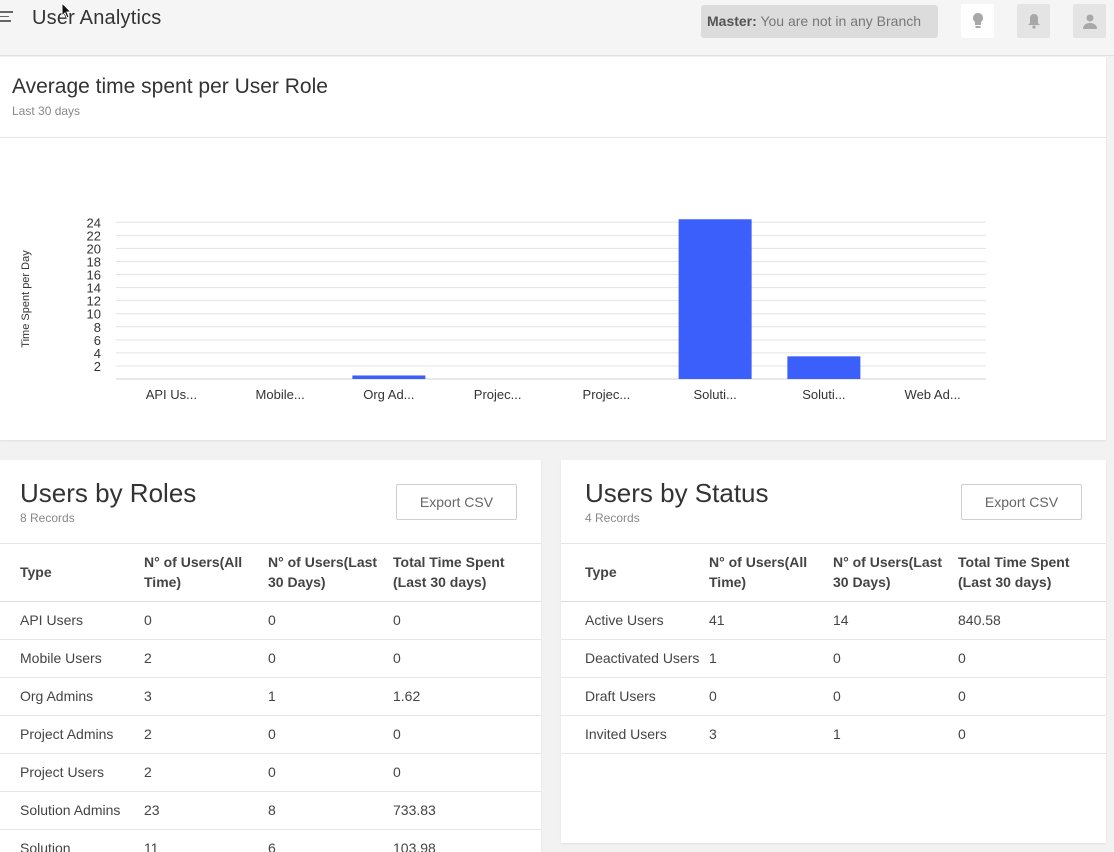  Describe the element at coordinates (97, 340) in the screenshot. I see `y-tick-label: 6` at that location.